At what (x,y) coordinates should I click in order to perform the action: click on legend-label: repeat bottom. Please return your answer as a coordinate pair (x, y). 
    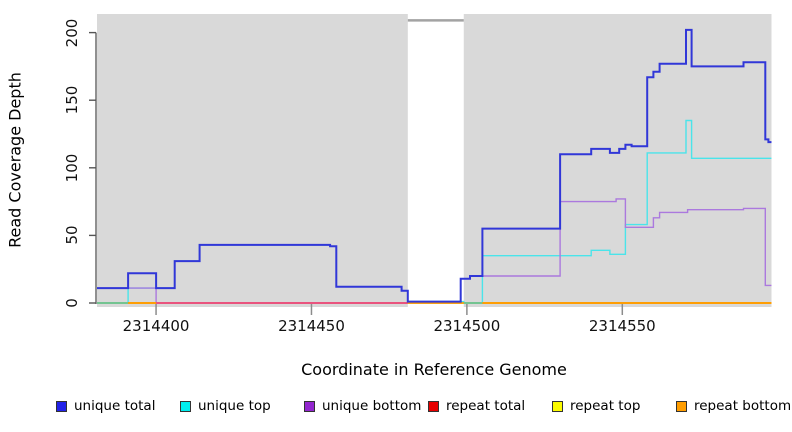
    Looking at the image, I should click on (743, 406).